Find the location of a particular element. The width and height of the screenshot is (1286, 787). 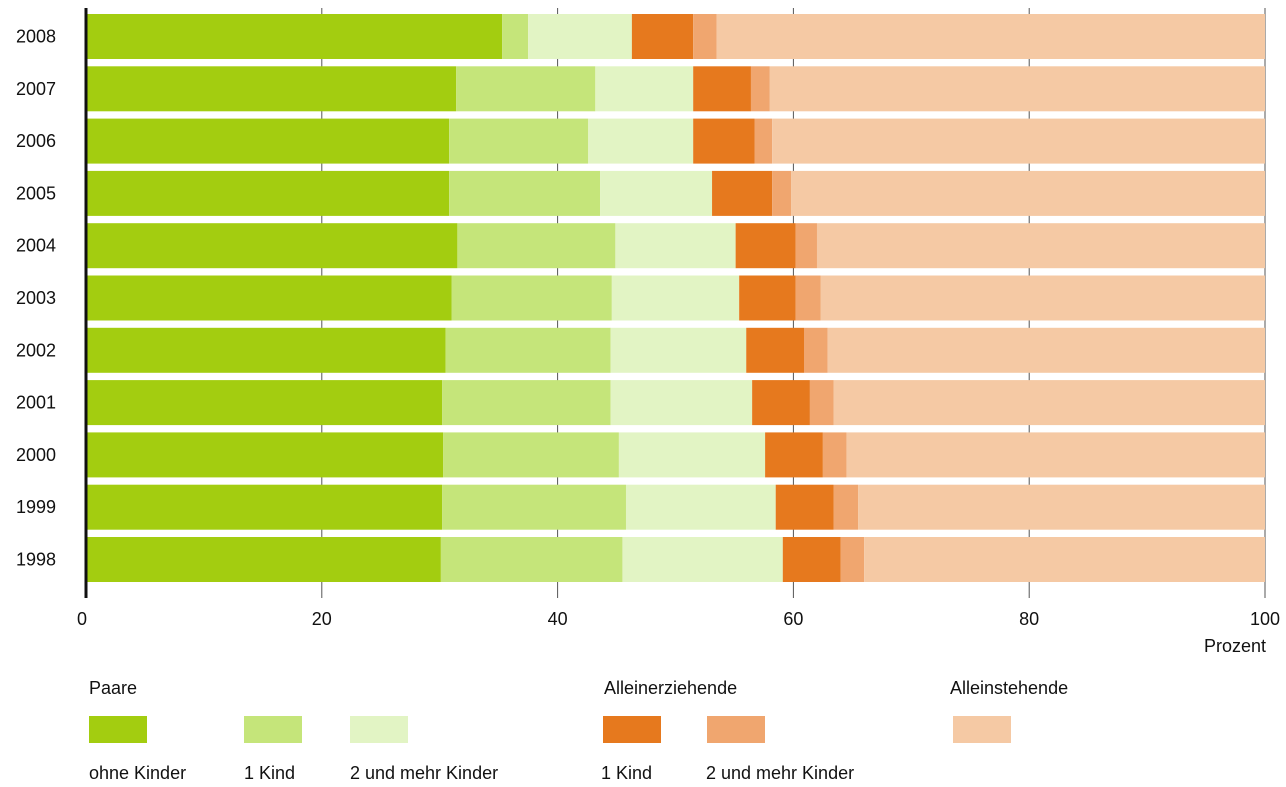

legend-swatch-paare-ohne-kinder is located at coordinates (118, 729).